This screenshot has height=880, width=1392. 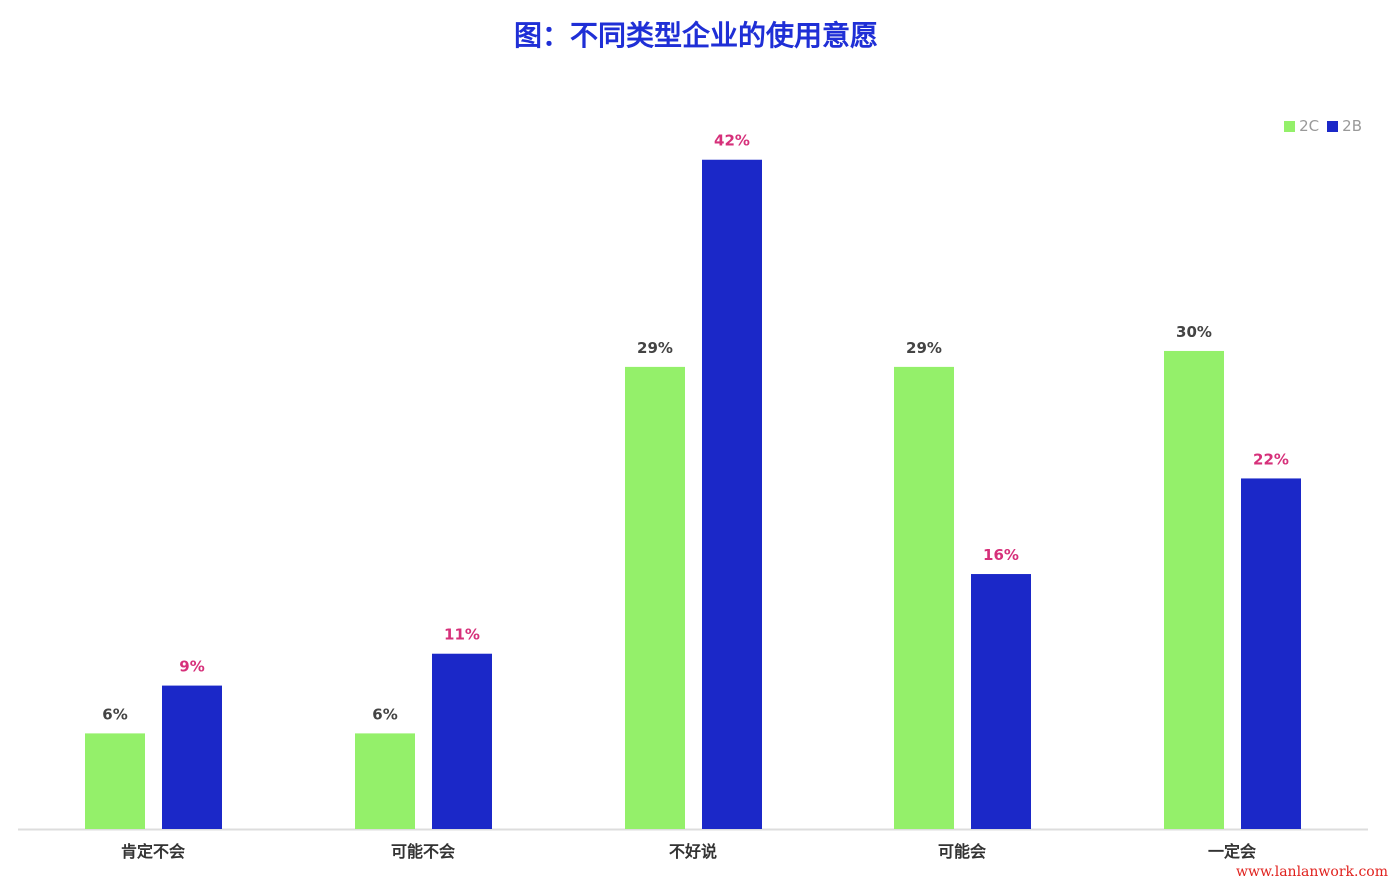 I want to click on x-tick-label: 肯定不会, so click(x=153, y=851).